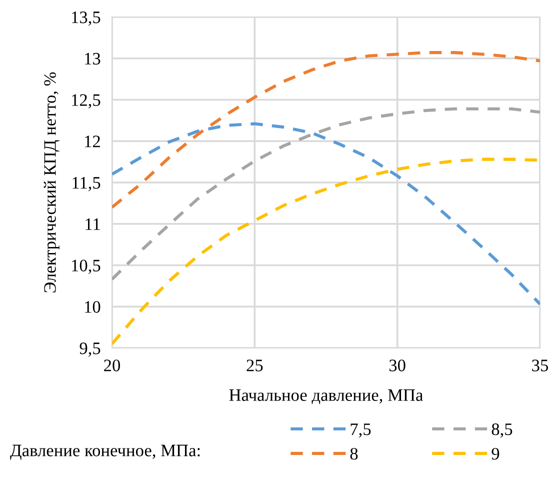 The image size is (551, 481). What do you see at coordinates (86, 267) in the screenshot?
I see `y-tick-label: 10,5` at bounding box center [86, 267].